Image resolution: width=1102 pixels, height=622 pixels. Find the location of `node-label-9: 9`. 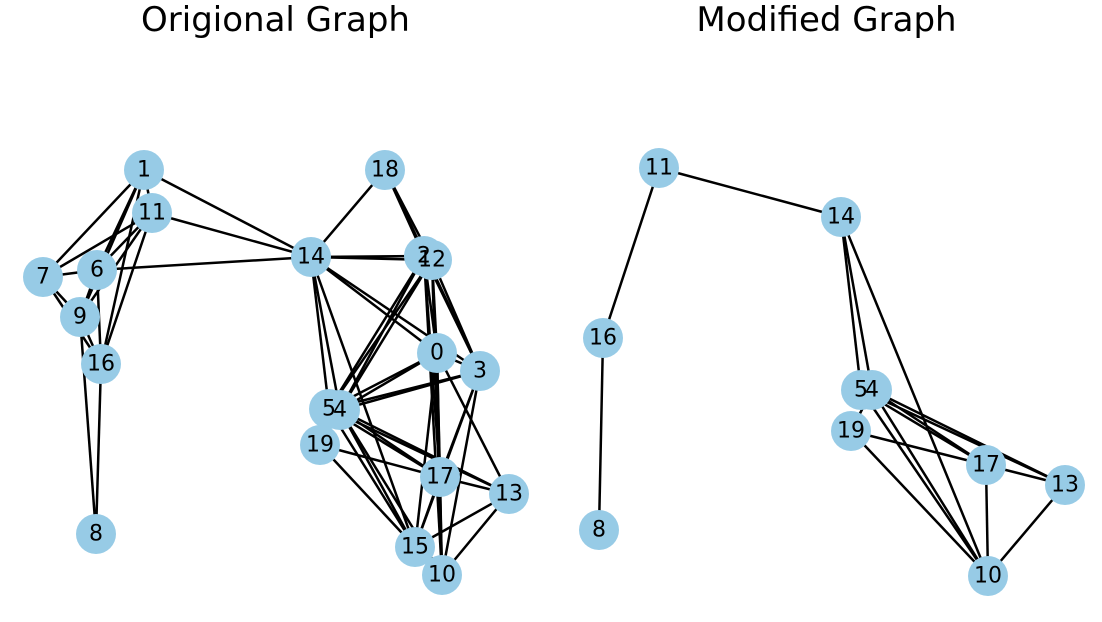

node-label-9: 9 is located at coordinates (80, 317).